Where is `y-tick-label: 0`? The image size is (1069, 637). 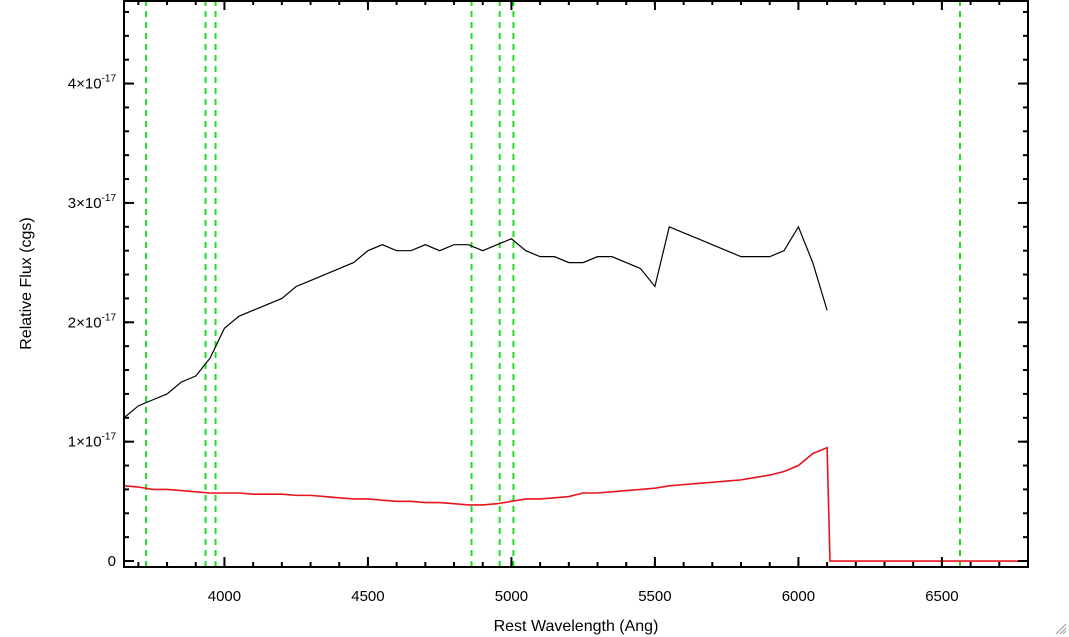
y-tick-label: 0 is located at coordinates (112, 561).